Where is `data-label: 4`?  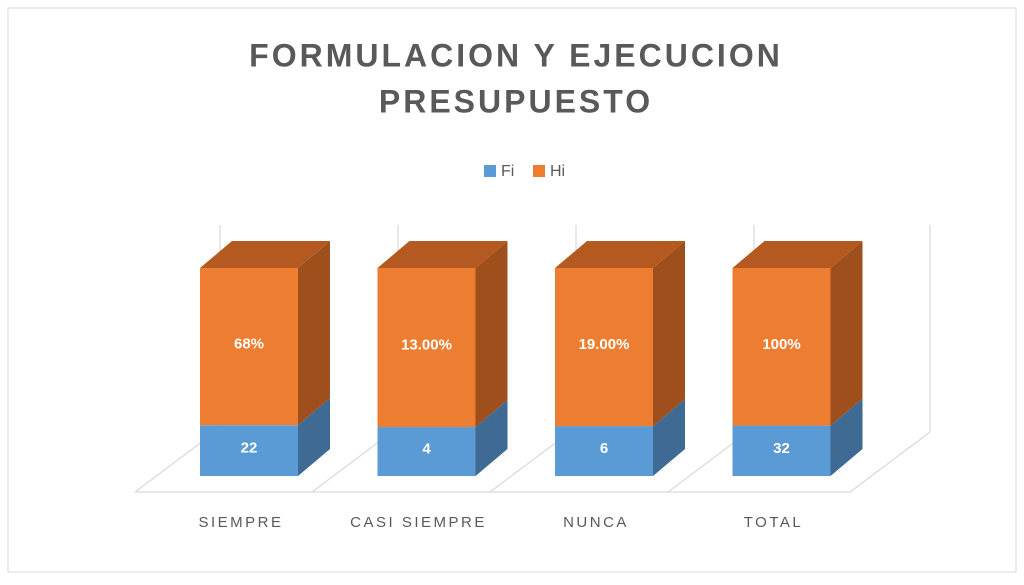 data-label: 4 is located at coordinates (426, 448).